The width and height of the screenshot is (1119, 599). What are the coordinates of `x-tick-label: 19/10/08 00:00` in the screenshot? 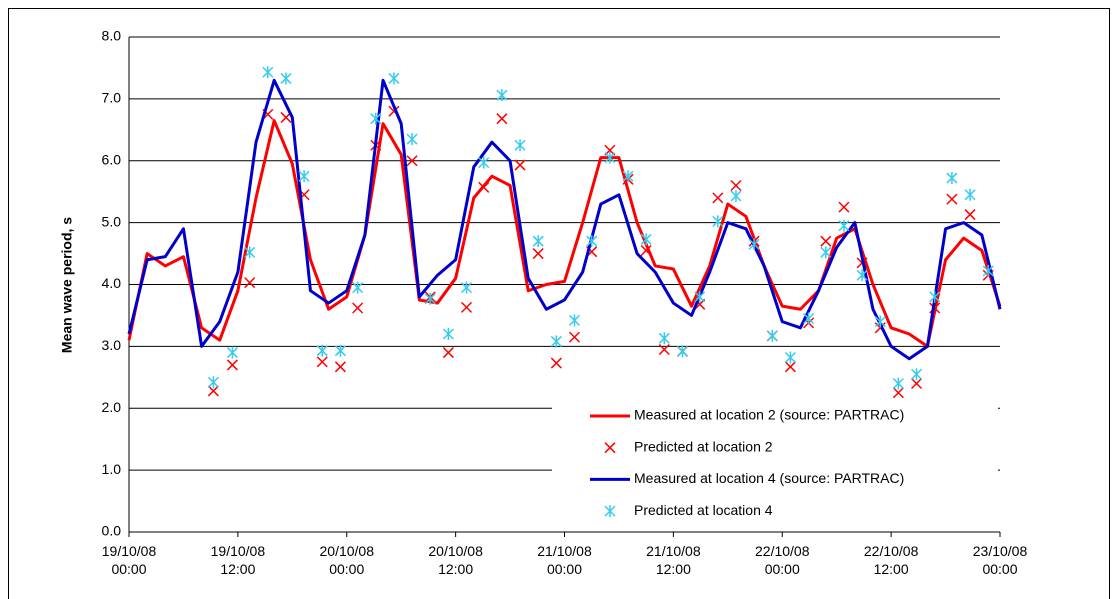 It's located at (129, 560).